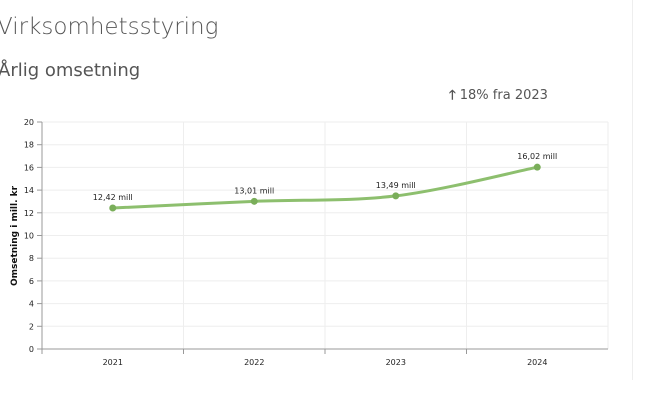 Image resolution: width=650 pixels, height=400 pixels. Describe the element at coordinates (254, 362) in the screenshot. I see `x-tick-label: 2022` at that location.